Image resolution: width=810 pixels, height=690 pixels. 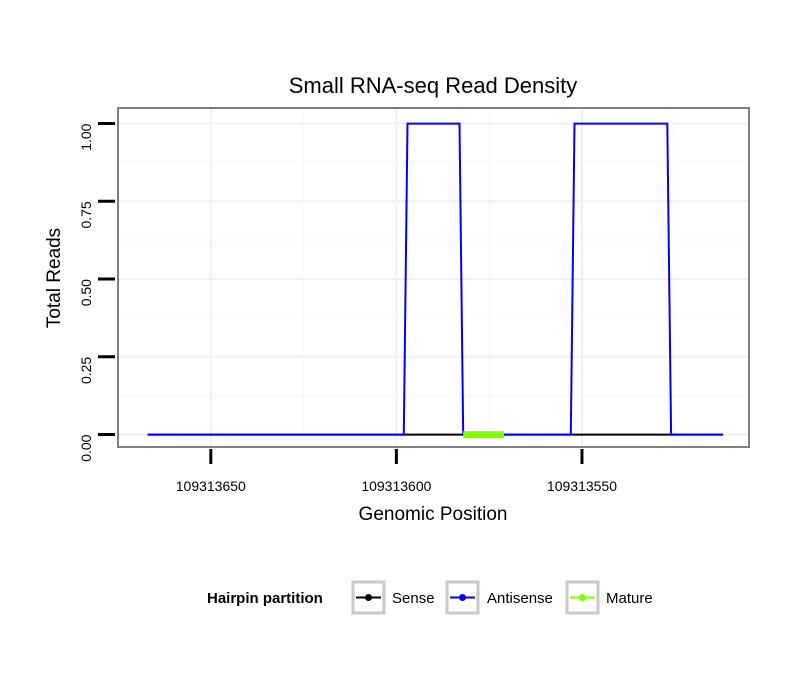 What do you see at coordinates (265, 598) in the screenshot?
I see `legend-title: Hairpin partition` at bounding box center [265, 598].